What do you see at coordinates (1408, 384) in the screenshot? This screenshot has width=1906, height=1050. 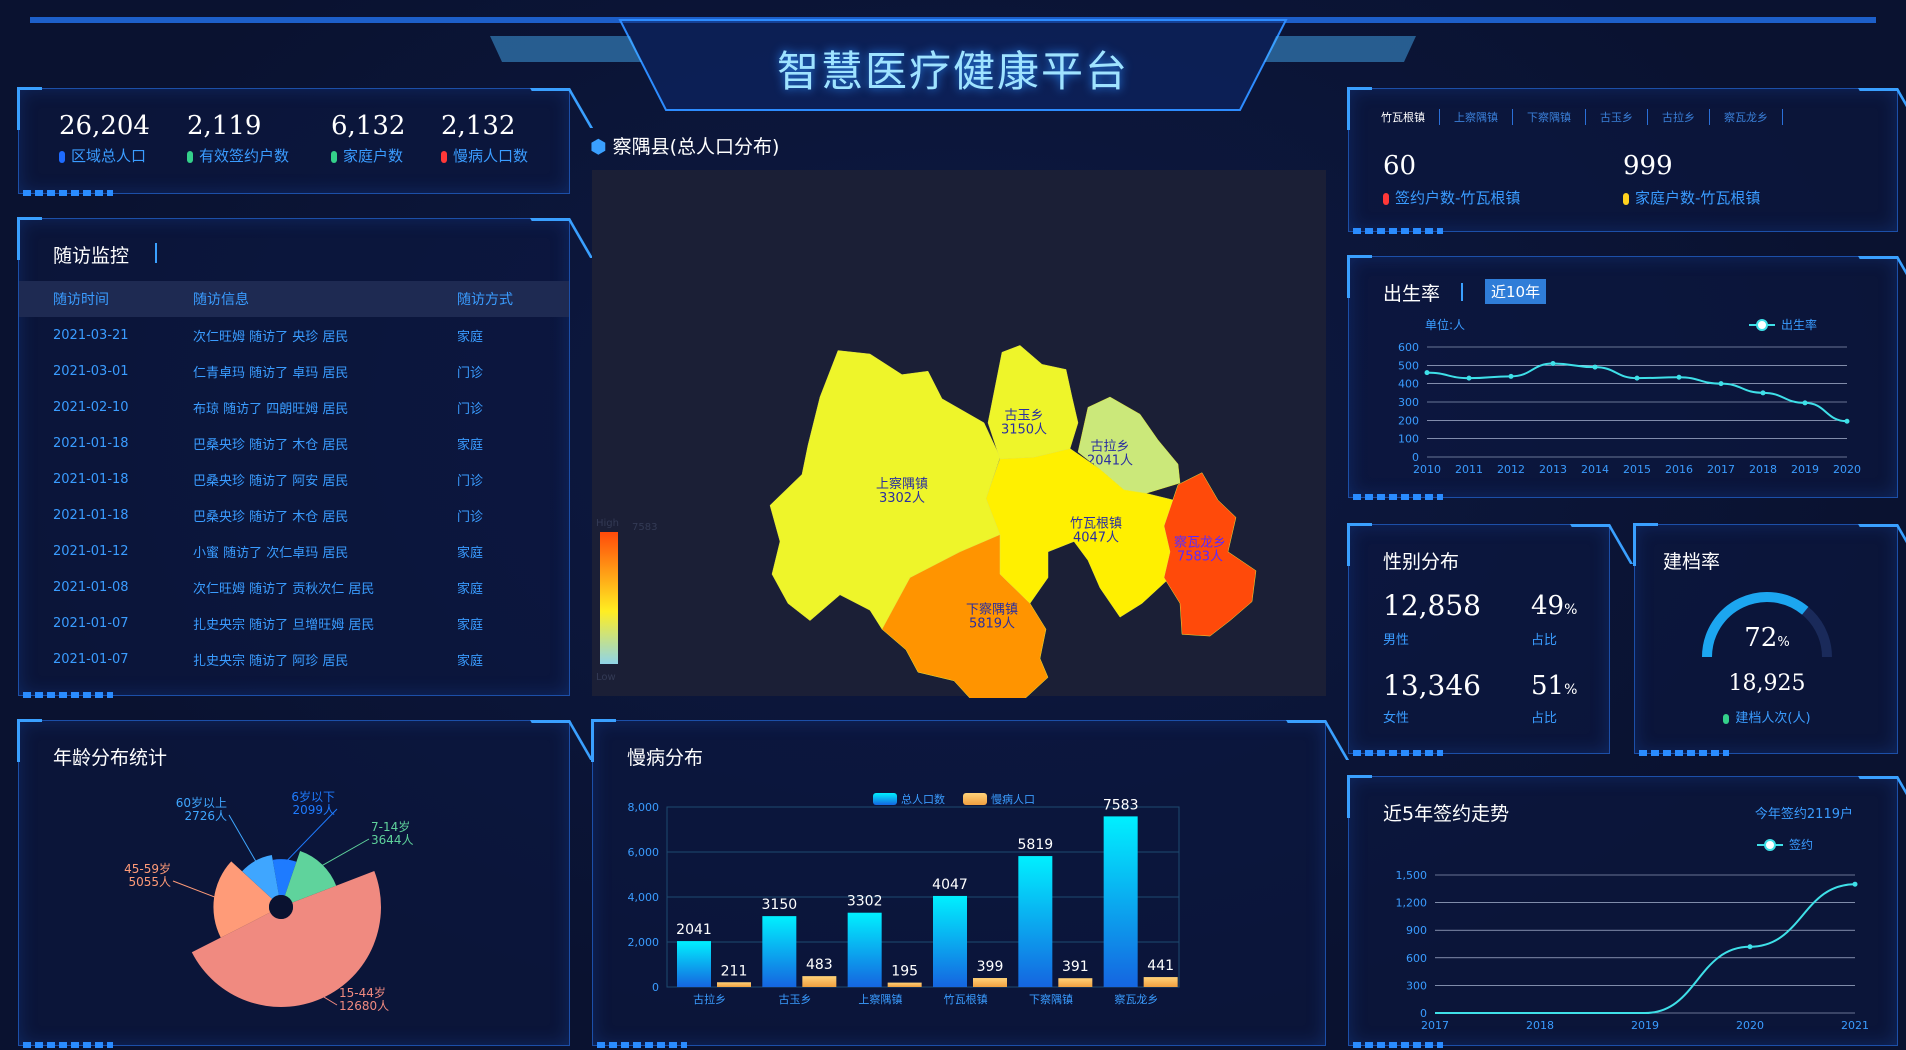 I see `y-tick-label: 400` at bounding box center [1408, 384].